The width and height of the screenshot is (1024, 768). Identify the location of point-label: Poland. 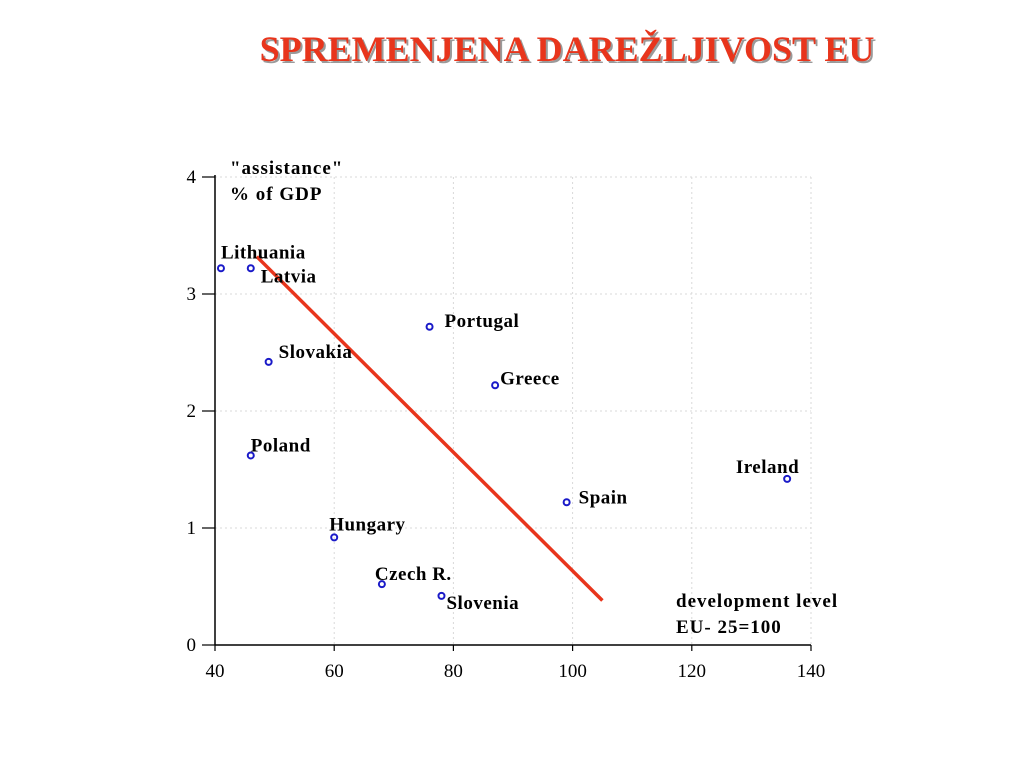
(281, 445).